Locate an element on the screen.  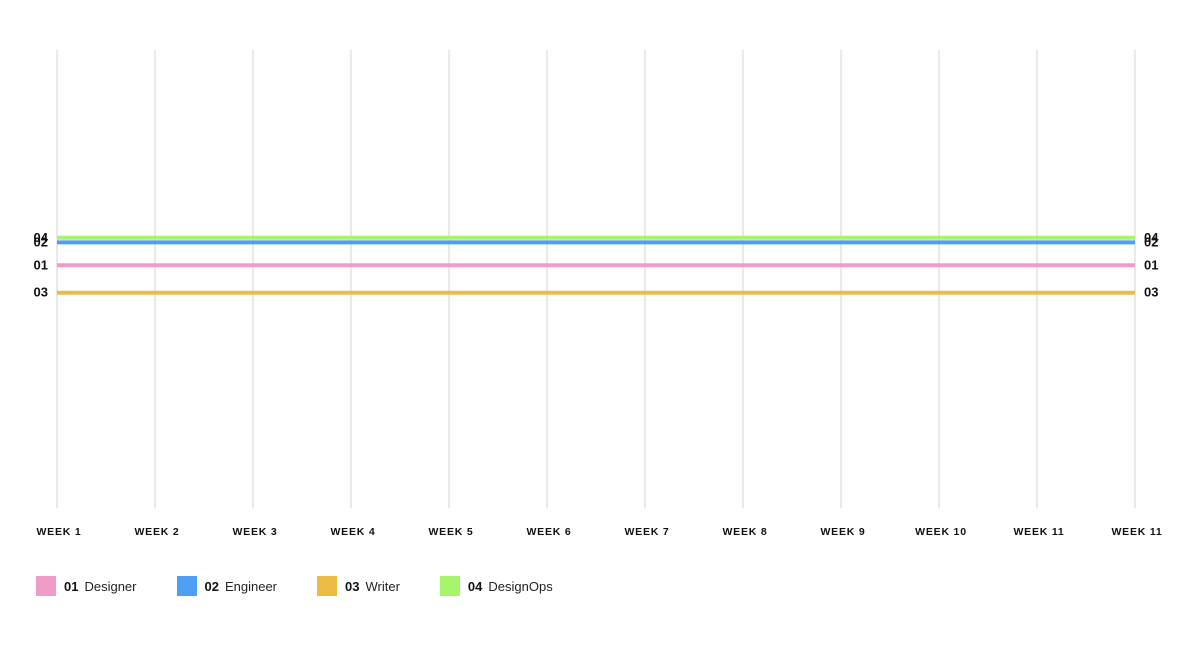
right-series-labels: 01 02 03 04 is located at coordinates (1151, 265).